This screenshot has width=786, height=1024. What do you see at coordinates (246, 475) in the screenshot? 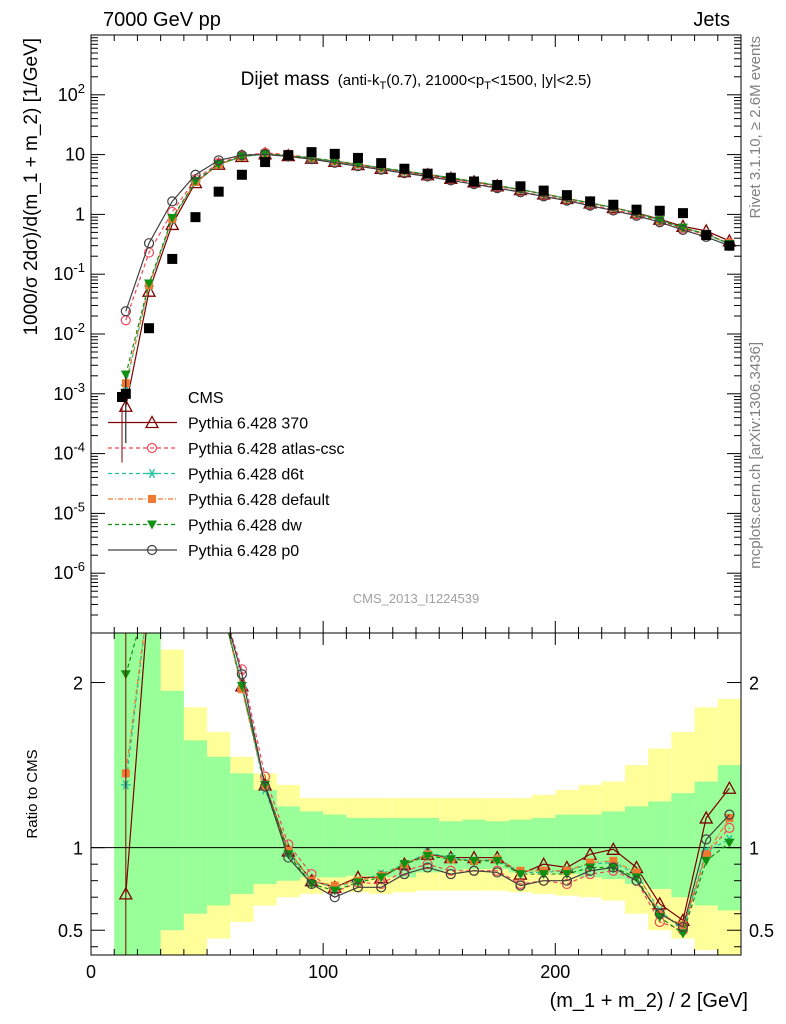
I see `legend-label: Pythia 6.428 d6t` at bounding box center [246, 475].